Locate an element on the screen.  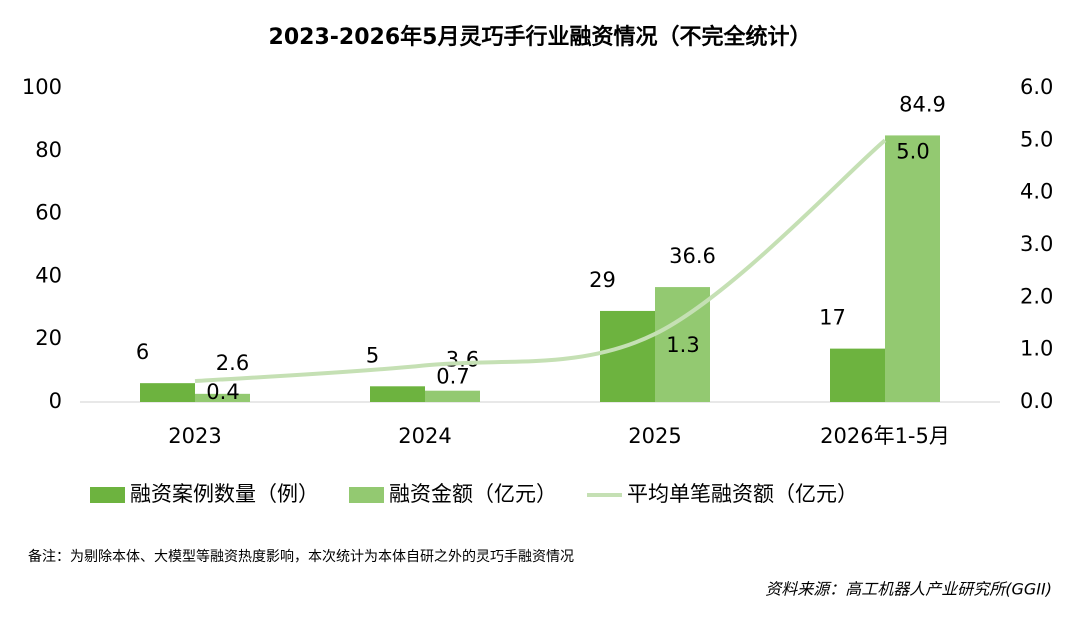
bar-value-label: 2.6 is located at coordinates (232, 363).